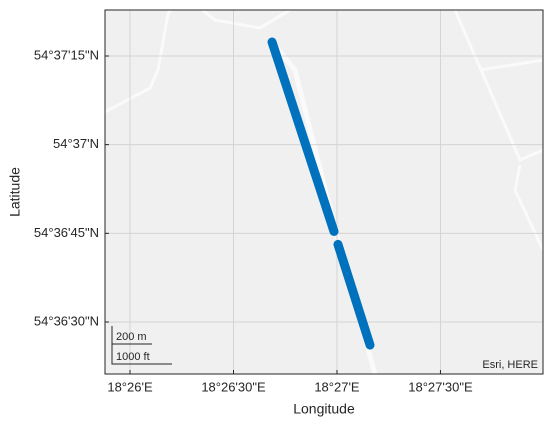 This screenshot has width=550, height=426. I want to click on y-tick-label: 54°37'N, so click(76, 143).